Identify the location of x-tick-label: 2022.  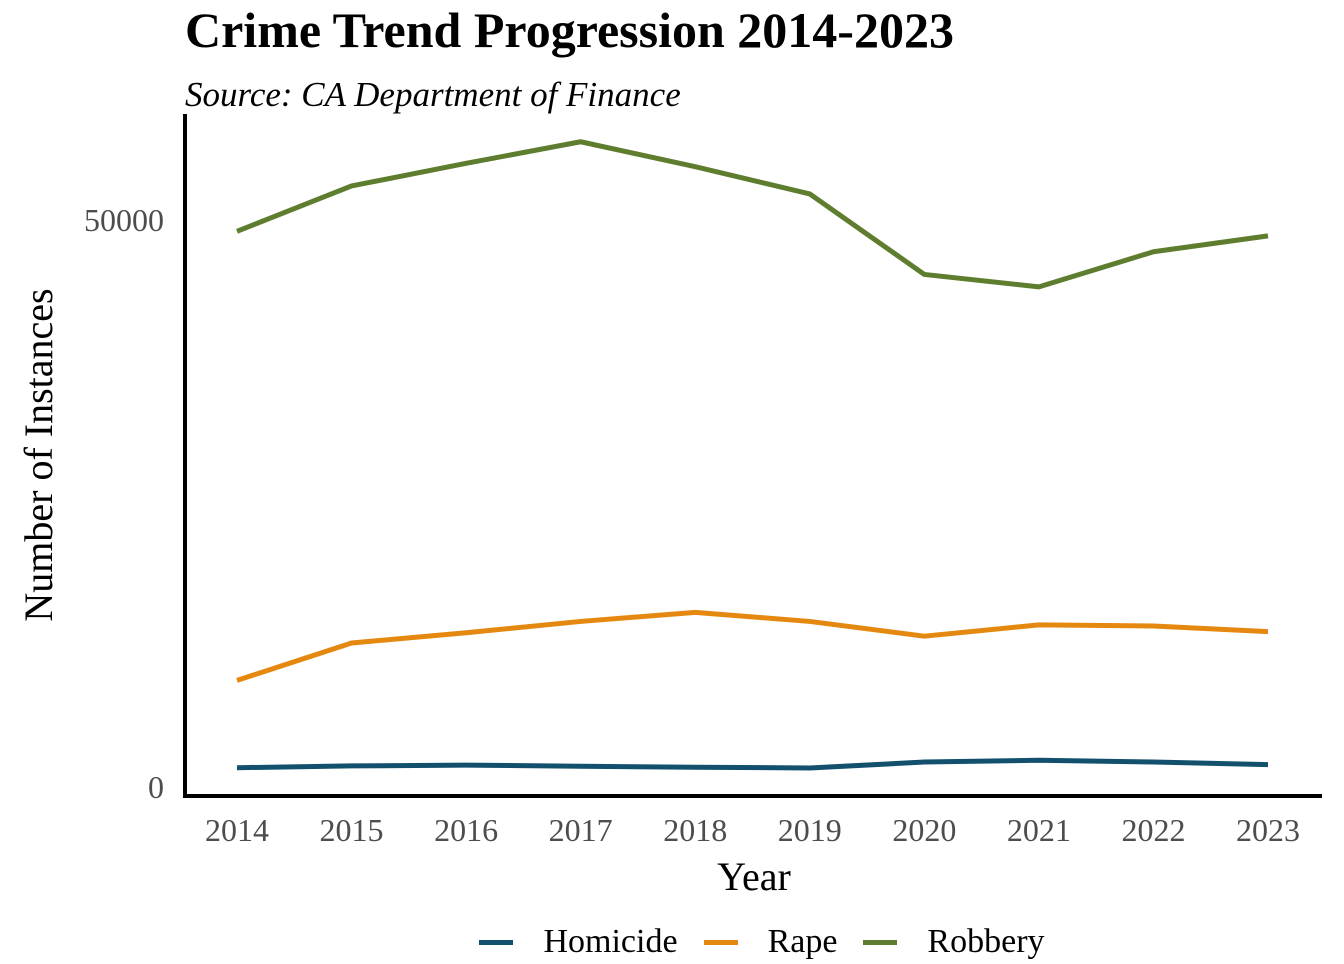
(1153, 830).